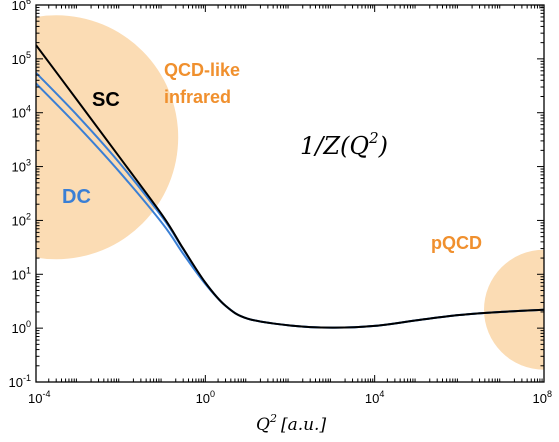 The image size is (559, 442). What do you see at coordinates (383, 146) in the screenshot?
I see `formula-close: )` at bounding box center [383, 146].